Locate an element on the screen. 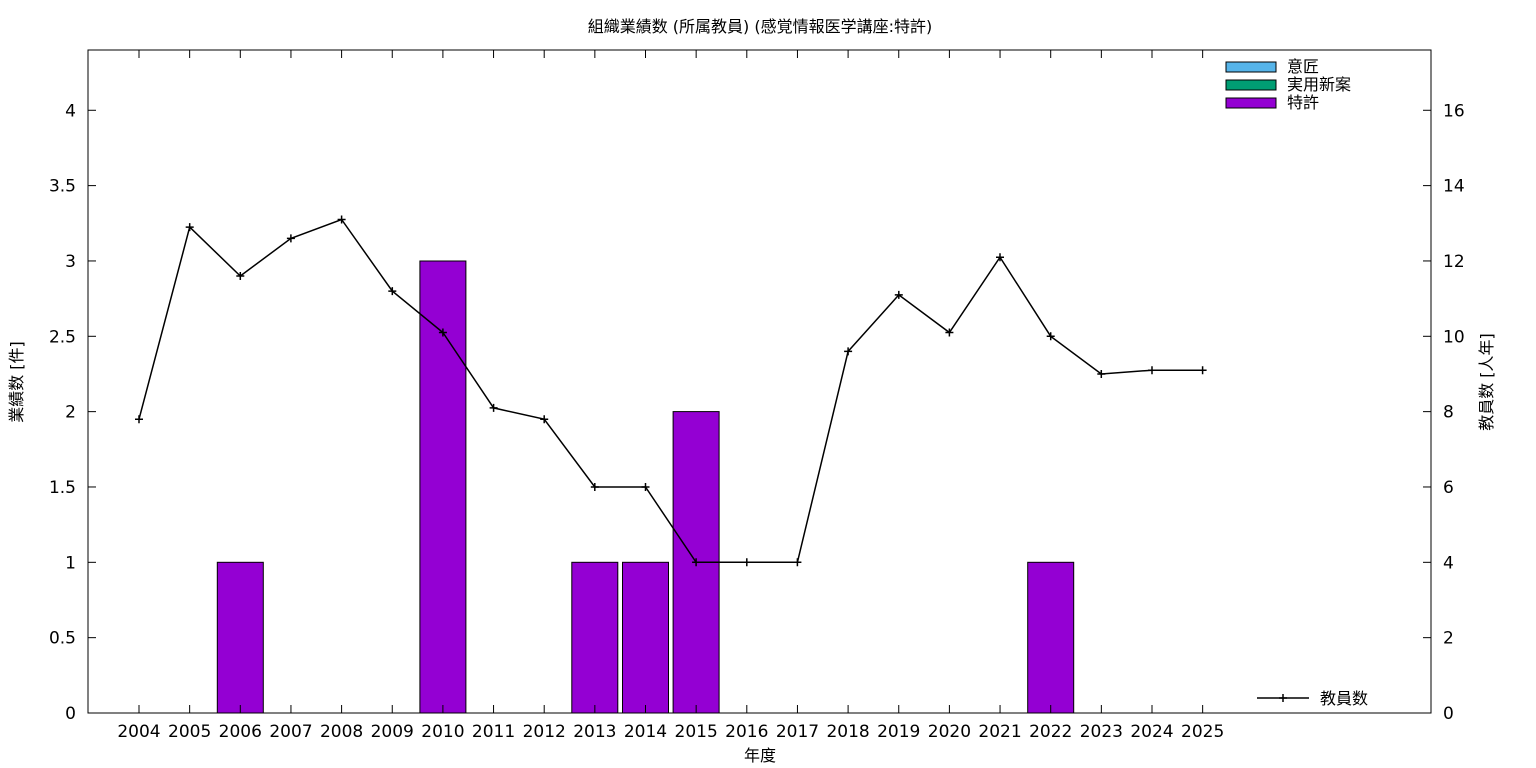  x-tick-label: 2008 is located at coordinates (341, 732).